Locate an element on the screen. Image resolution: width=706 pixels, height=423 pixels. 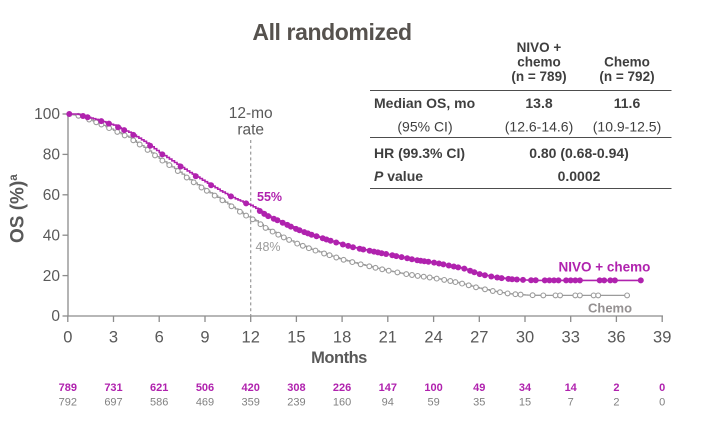
svg-text: 621 is located at coordinates (159, 388).